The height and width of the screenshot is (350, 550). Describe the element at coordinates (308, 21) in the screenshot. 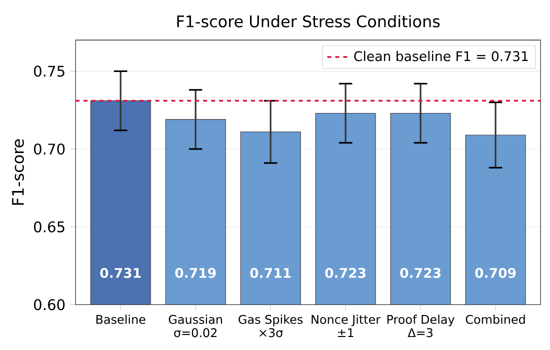

I see `chart-title: F1-score Under Stress Conditions` at that location.